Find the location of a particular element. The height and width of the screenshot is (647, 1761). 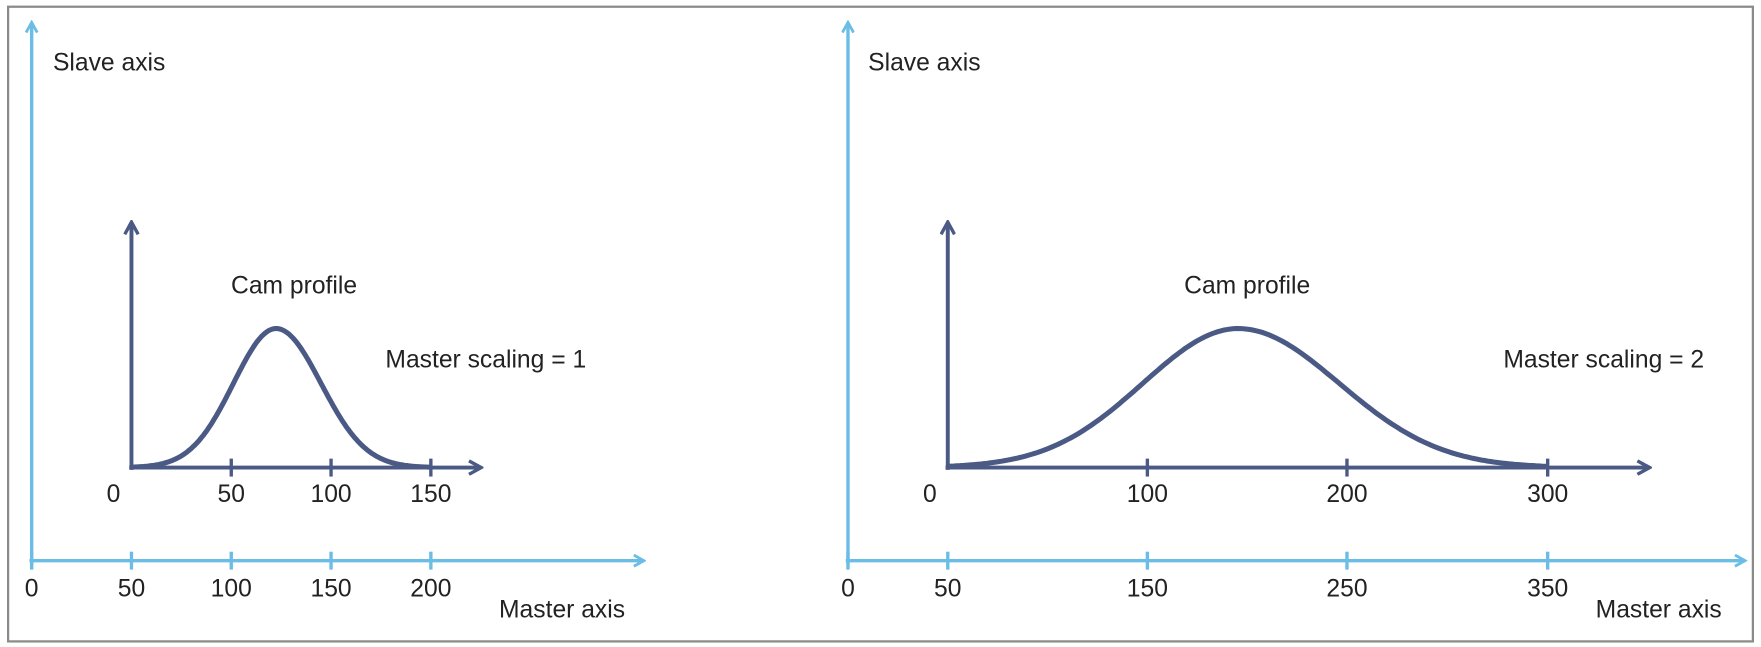

profile-tick-label: 50 is located at coordinates (231, 494).